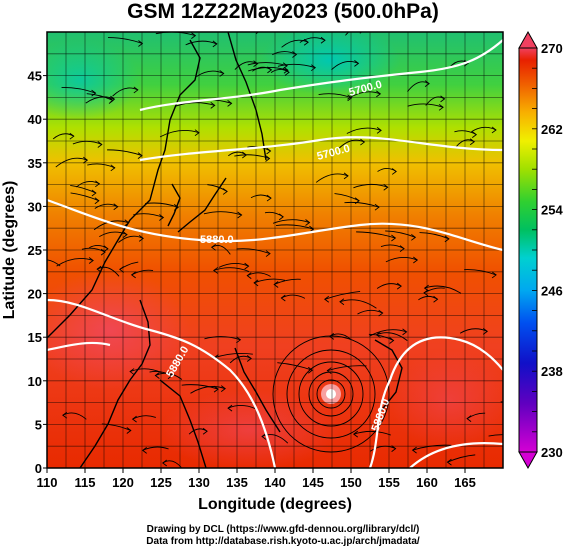 The width and height of the screenshot is (566, 554). I want to click on x-tick-label: 110, so click(47, 482).